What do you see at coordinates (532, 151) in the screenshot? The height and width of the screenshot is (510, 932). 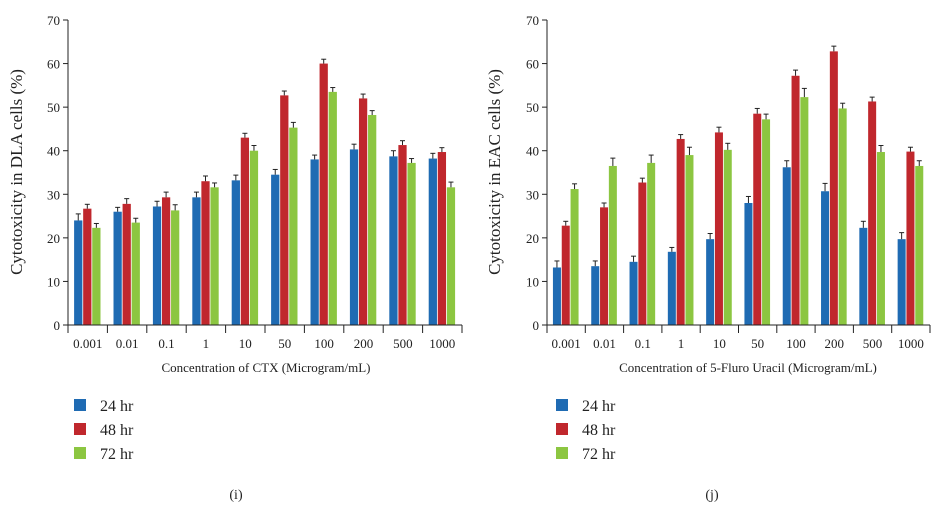 I see `y-tick-label: 40` at bounding box center [532, 151].